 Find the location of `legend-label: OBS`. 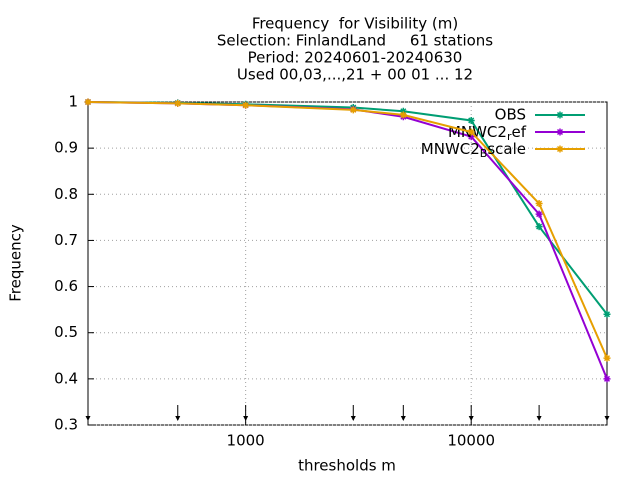

legend-label: OBS is located at coordinates (510, 115).